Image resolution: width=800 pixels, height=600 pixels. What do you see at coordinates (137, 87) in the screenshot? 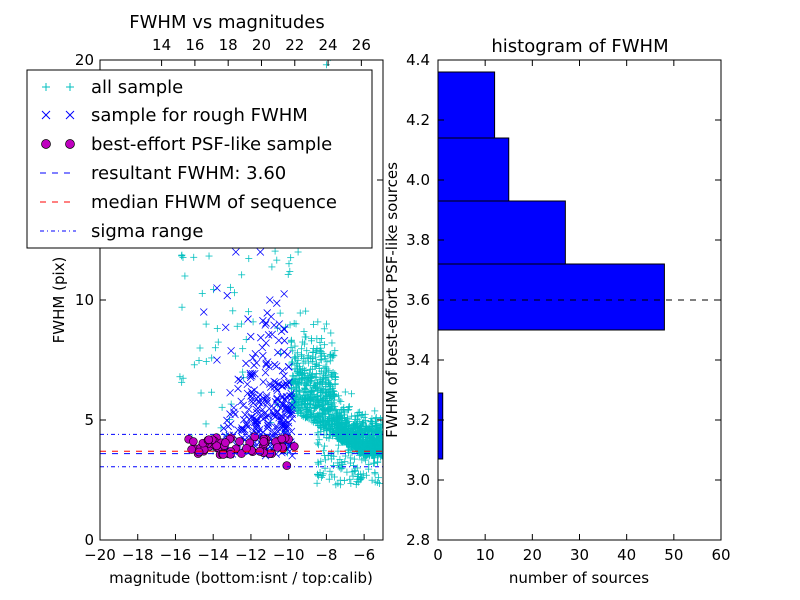
I see `legend-label-all-sample: all sample` at bounding box center [137, 87].